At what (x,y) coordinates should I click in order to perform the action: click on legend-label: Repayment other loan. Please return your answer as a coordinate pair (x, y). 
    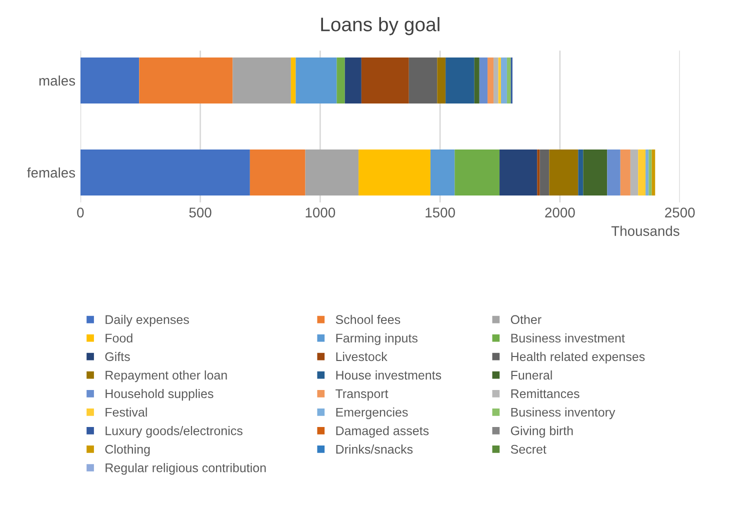
    Looking at the image, I should click on (166, 376).